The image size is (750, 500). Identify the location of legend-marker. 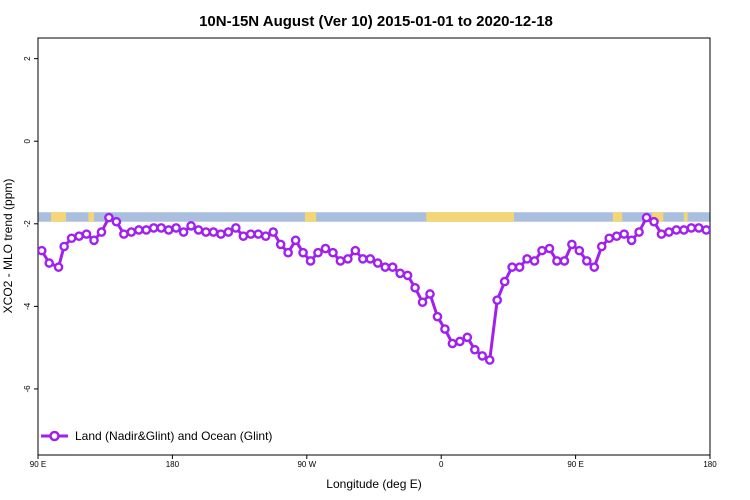
(54, 436).